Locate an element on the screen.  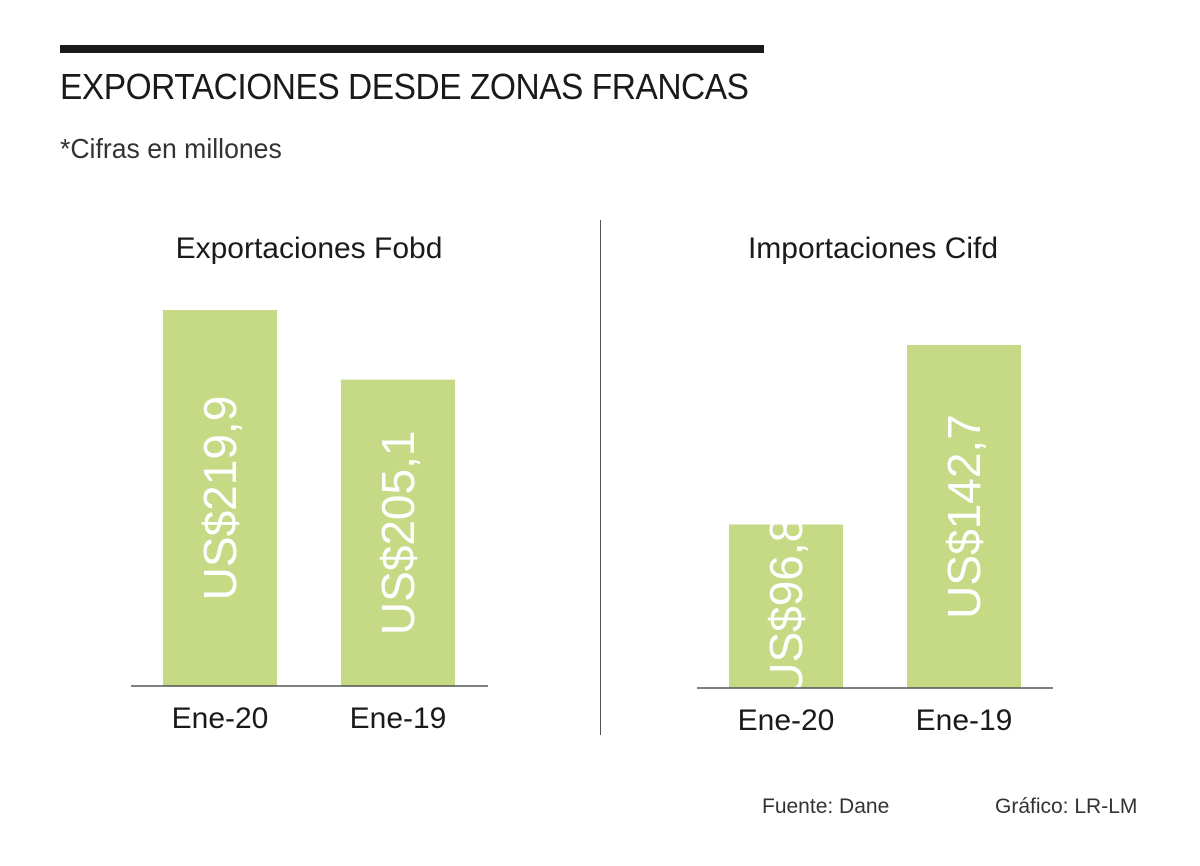
bar-data-label-1-2: US$205,1 is located at coordinates (398, 533).